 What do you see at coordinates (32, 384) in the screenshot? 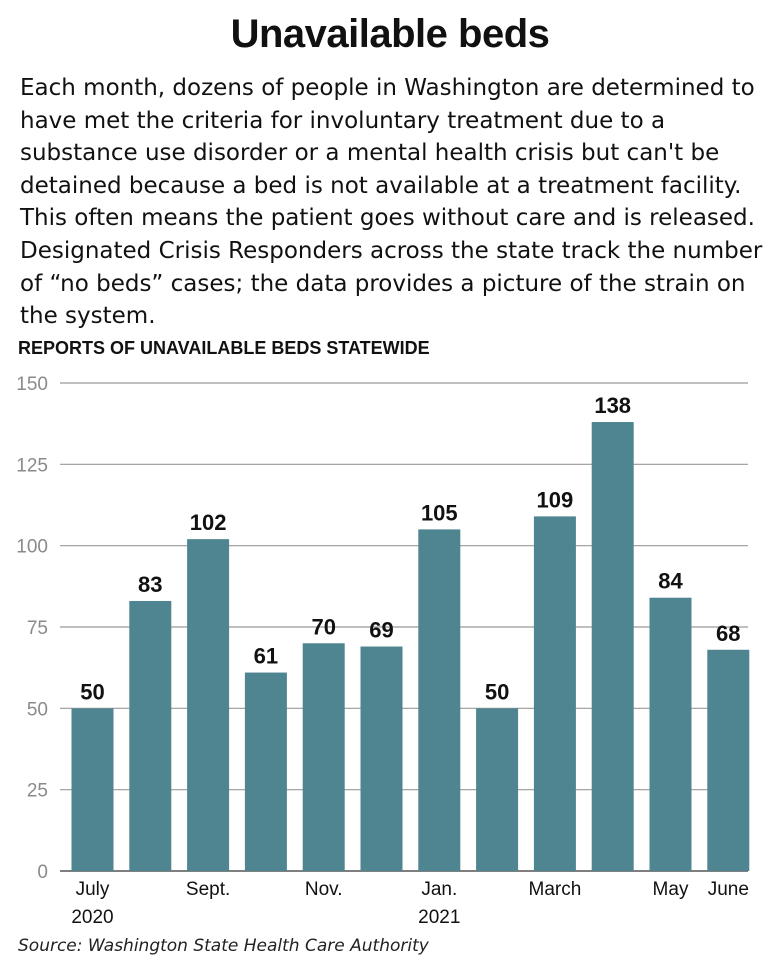
I see `y-tick-label: 150` at bounding box center [32, 384].